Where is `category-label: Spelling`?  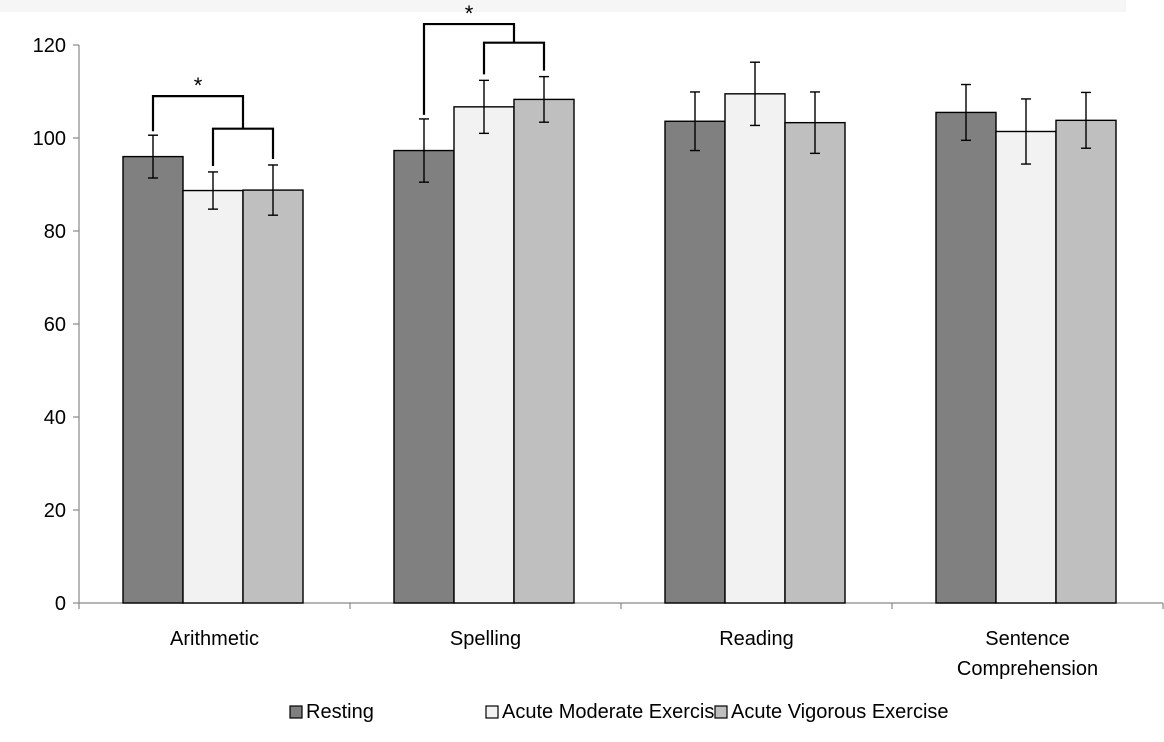 category-label: Spelling is located at coordinates (485, 639).